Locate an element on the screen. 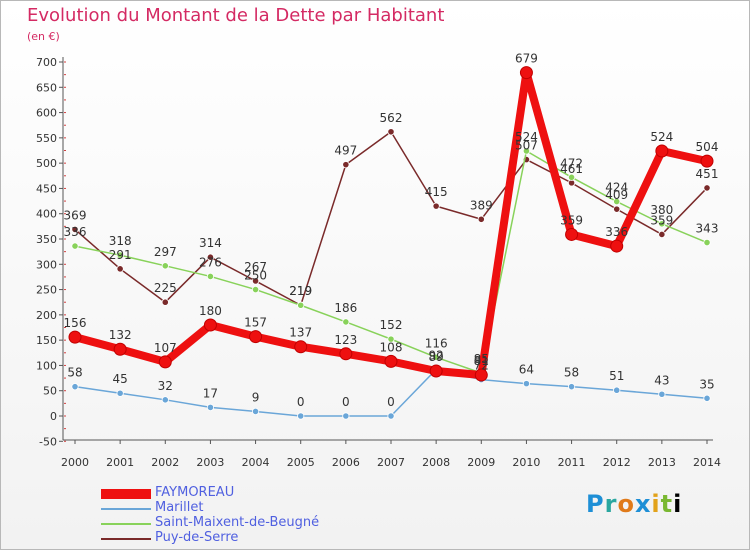 The height and width of the screenshot is (550, 750). x-tick-label: 2001 is located at coordinates (120, 462).